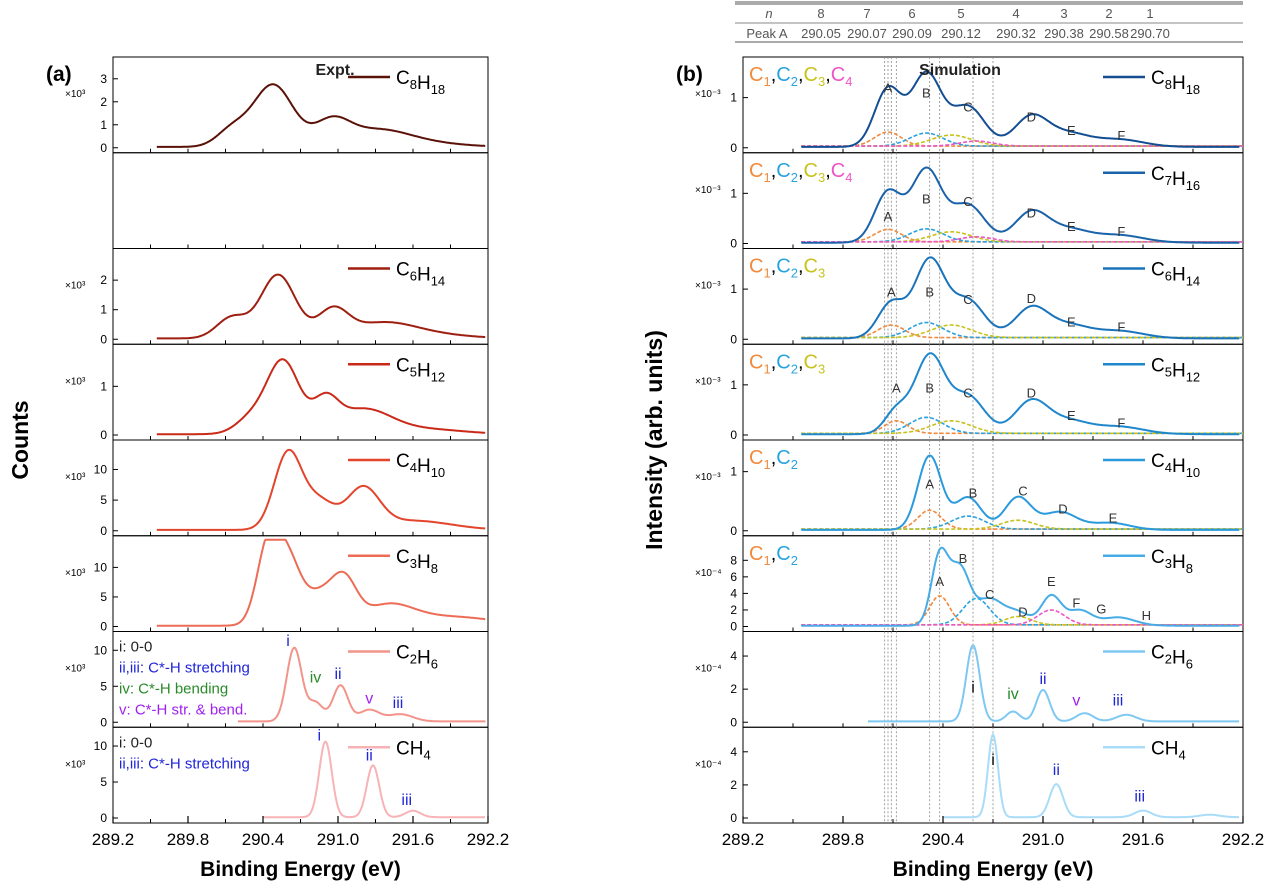  Describe the element at coordinates (420, 82) in the screenshot. I see `legend-label: C8H18` at that location.